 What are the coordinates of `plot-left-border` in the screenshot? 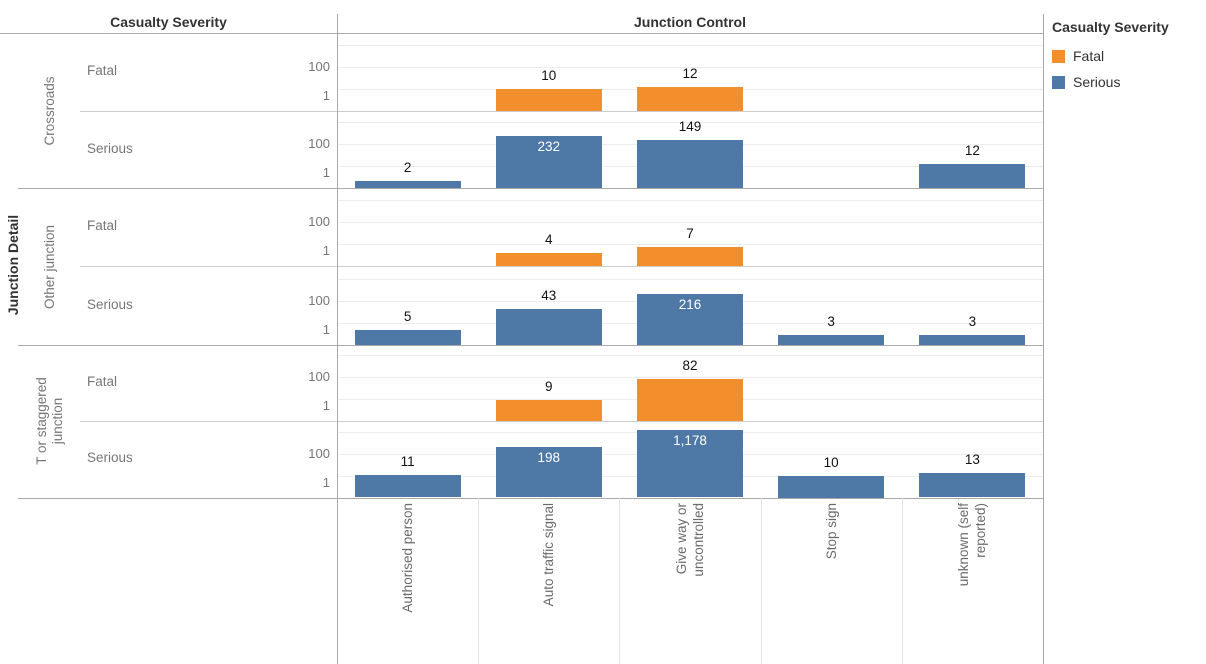 It's located at (337, 339).